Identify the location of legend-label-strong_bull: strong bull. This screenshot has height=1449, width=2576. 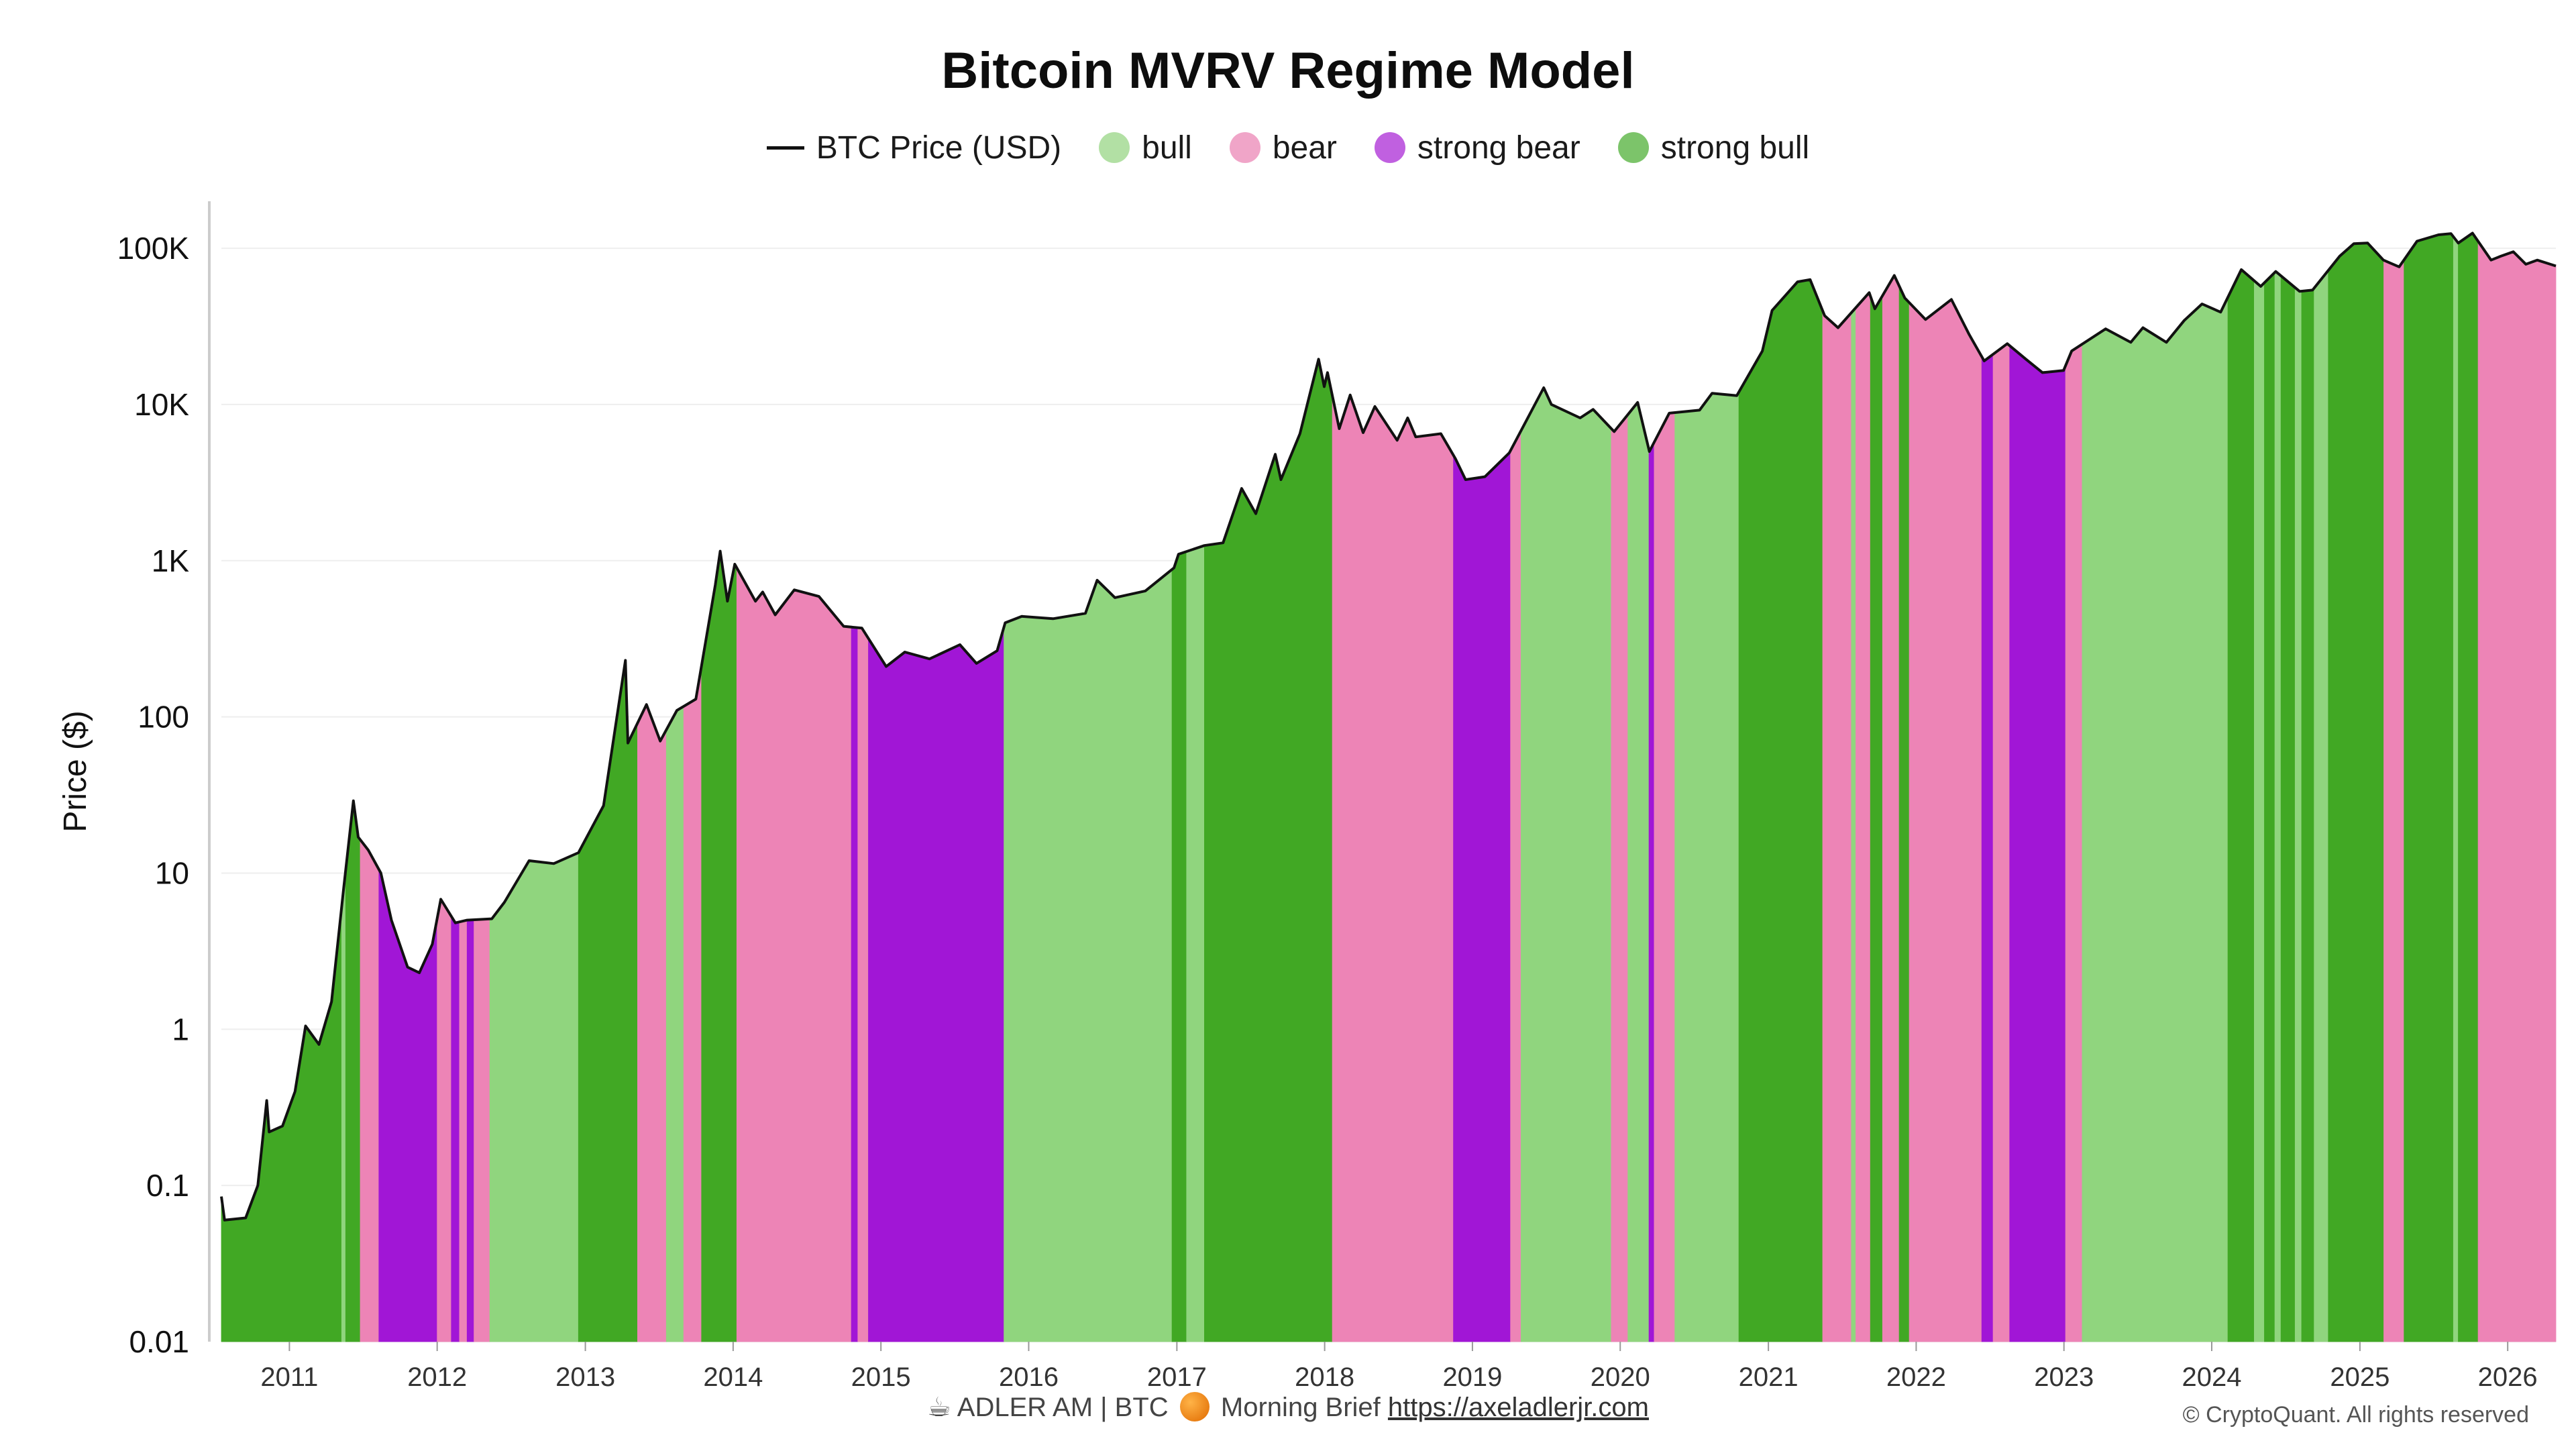
(1735, 147).